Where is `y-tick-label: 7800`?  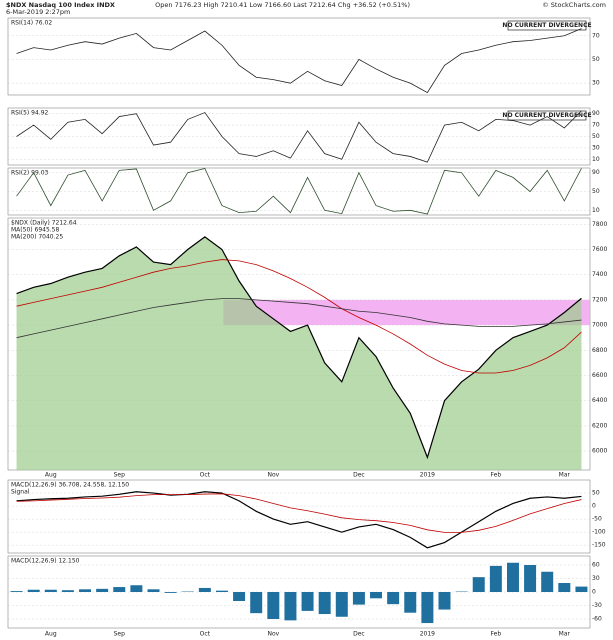 y-tick-label: 7800 is located at coordinates (599, 224).